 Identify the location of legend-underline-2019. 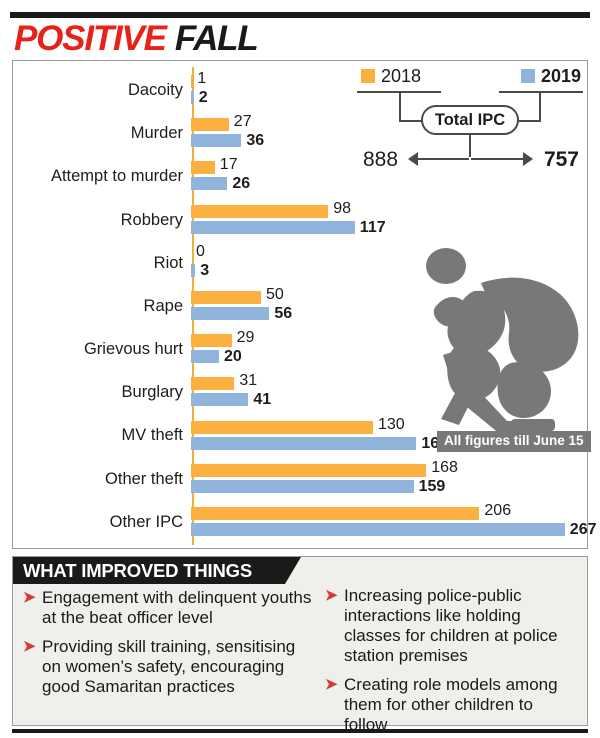
(541, 92).